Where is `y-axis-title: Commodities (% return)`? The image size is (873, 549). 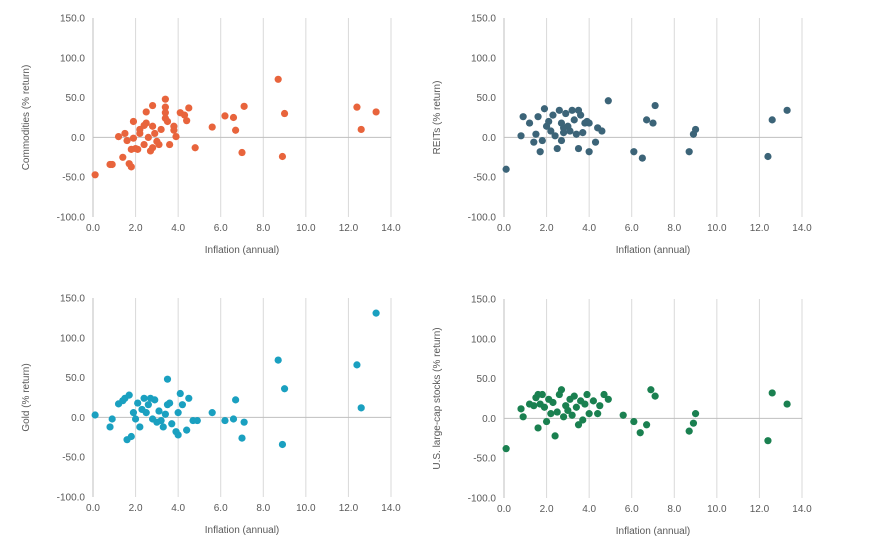
y-axis-title: Commodities (% return) is located at coordinates (26, 118).